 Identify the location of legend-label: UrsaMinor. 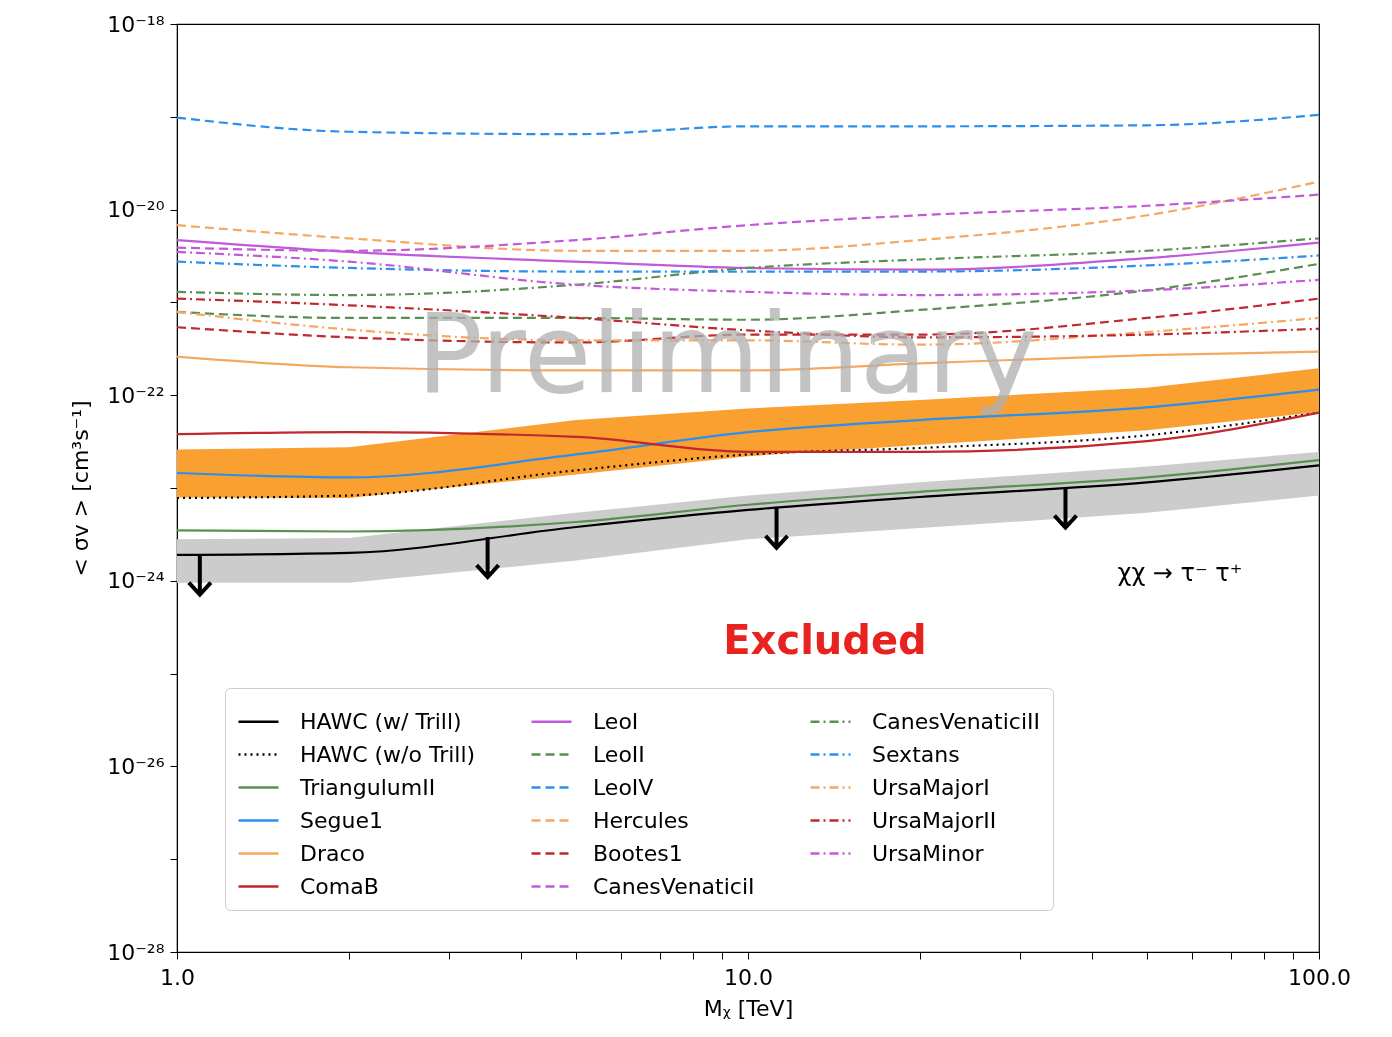
(928, 853).